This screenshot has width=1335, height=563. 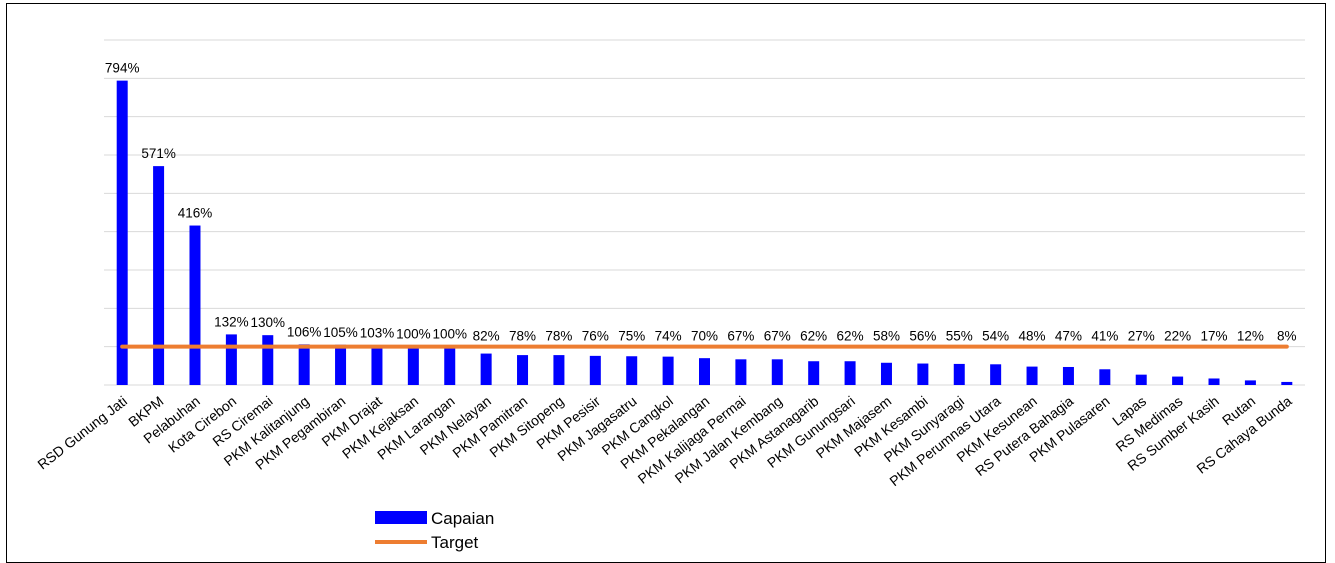 What do you see at coordinates (1104, 336) in the screenshot?
I see `data-label: 41%` at bounding box center [1104, 336].